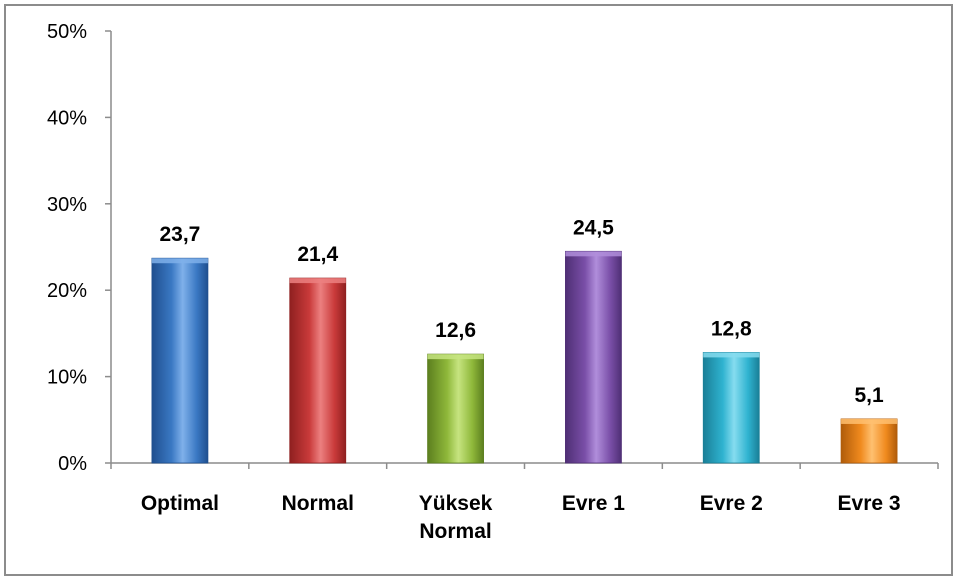 This screenshot has height=581, width=960. I want to click on x-tick-label: Evre 2, so click(731, 503).